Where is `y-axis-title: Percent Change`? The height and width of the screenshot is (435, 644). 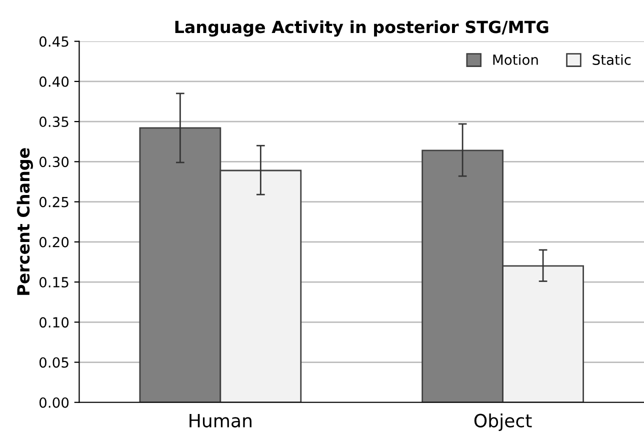 y-axis-title: Percent Change is located at coordinates (25, 221).